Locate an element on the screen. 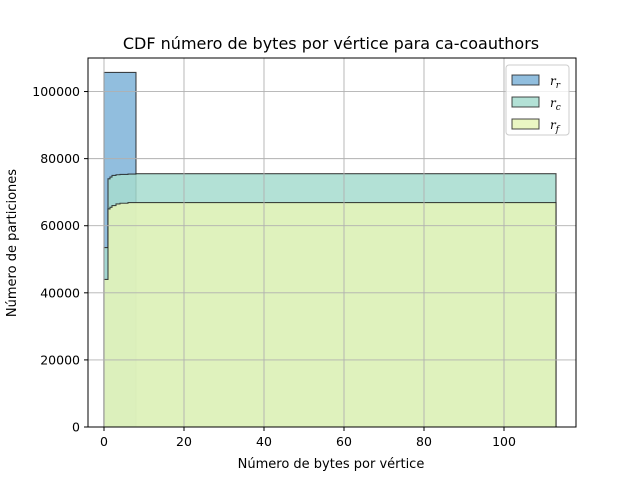 The height and width of the screenshot is (480, 640). legend-label-r_f: rf is located at coordinates (555, 126).